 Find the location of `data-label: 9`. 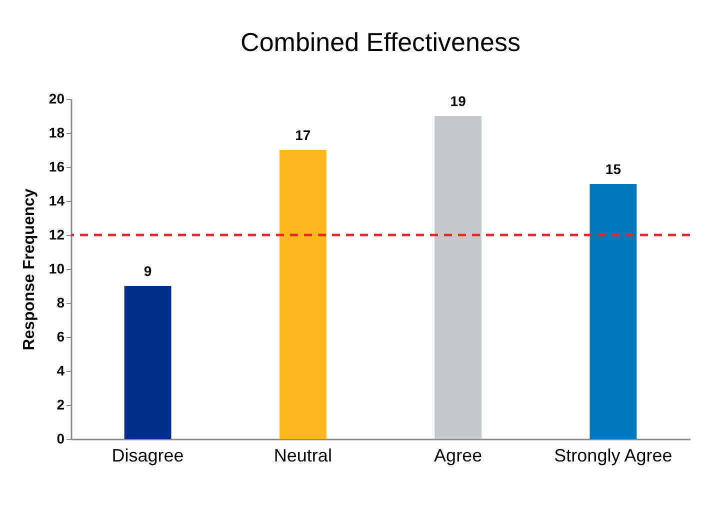

data-label: 9 is located at coordinates (148, 271).